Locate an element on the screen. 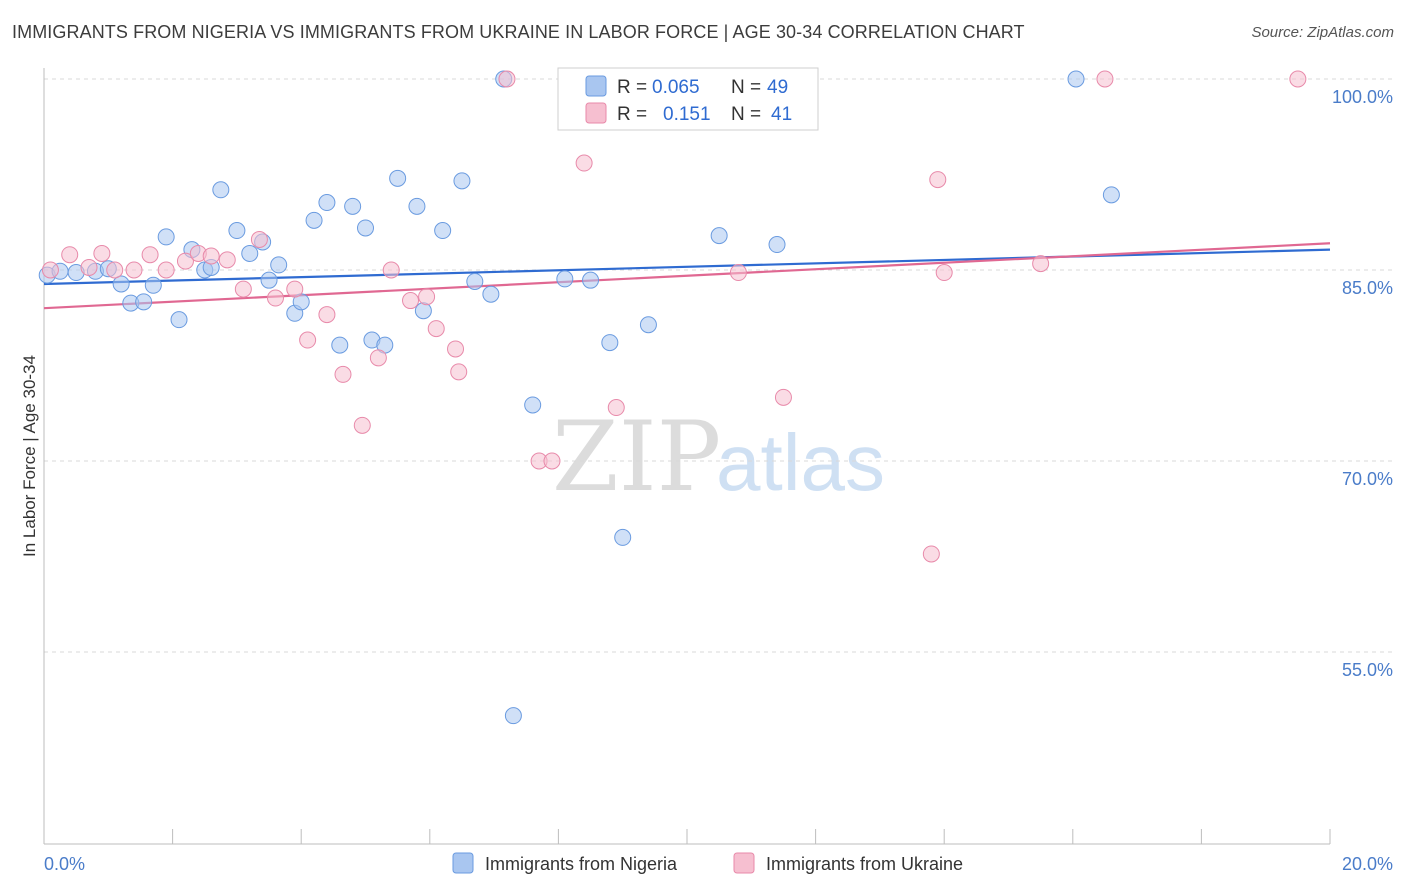 This screenshot has height=892, width=1406. x-tick-label: 20.0% is located at coordinates (1367, 864).